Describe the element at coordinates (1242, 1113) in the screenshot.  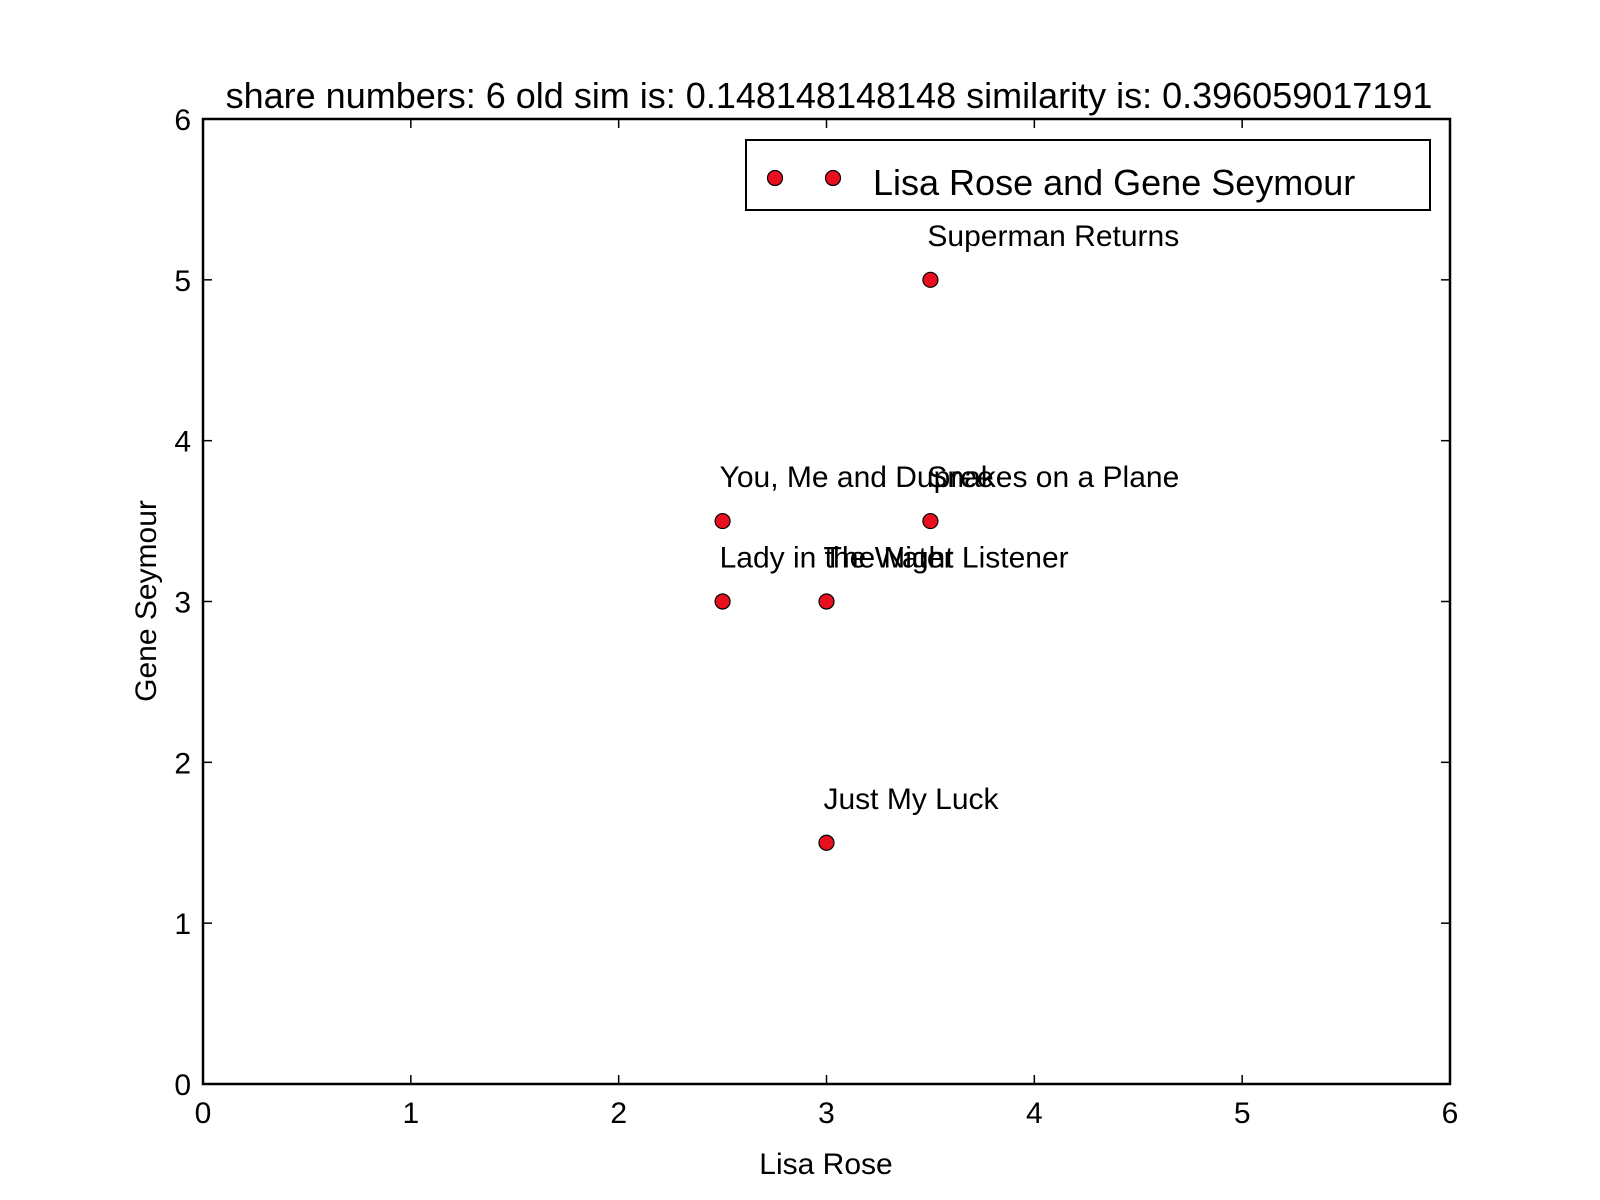
I see `x-tick-label-5: 5` at that location.